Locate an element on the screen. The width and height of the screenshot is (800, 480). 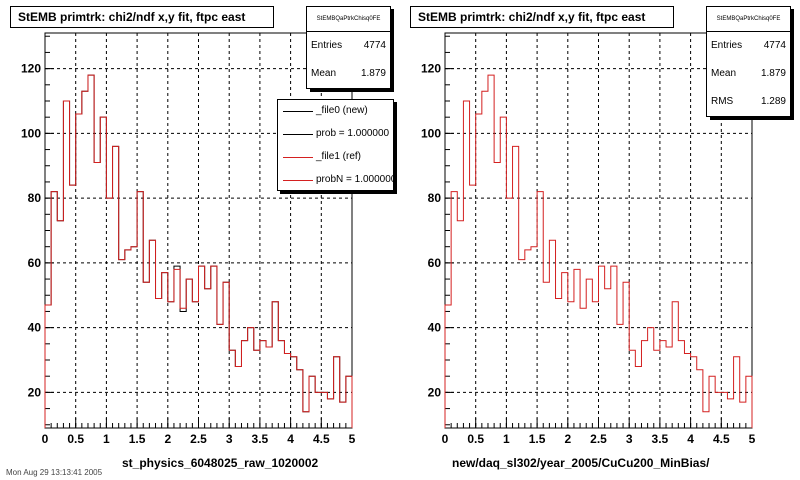
legend-label-prob: prob = 1.000000 is located at coordinates (353, 133).